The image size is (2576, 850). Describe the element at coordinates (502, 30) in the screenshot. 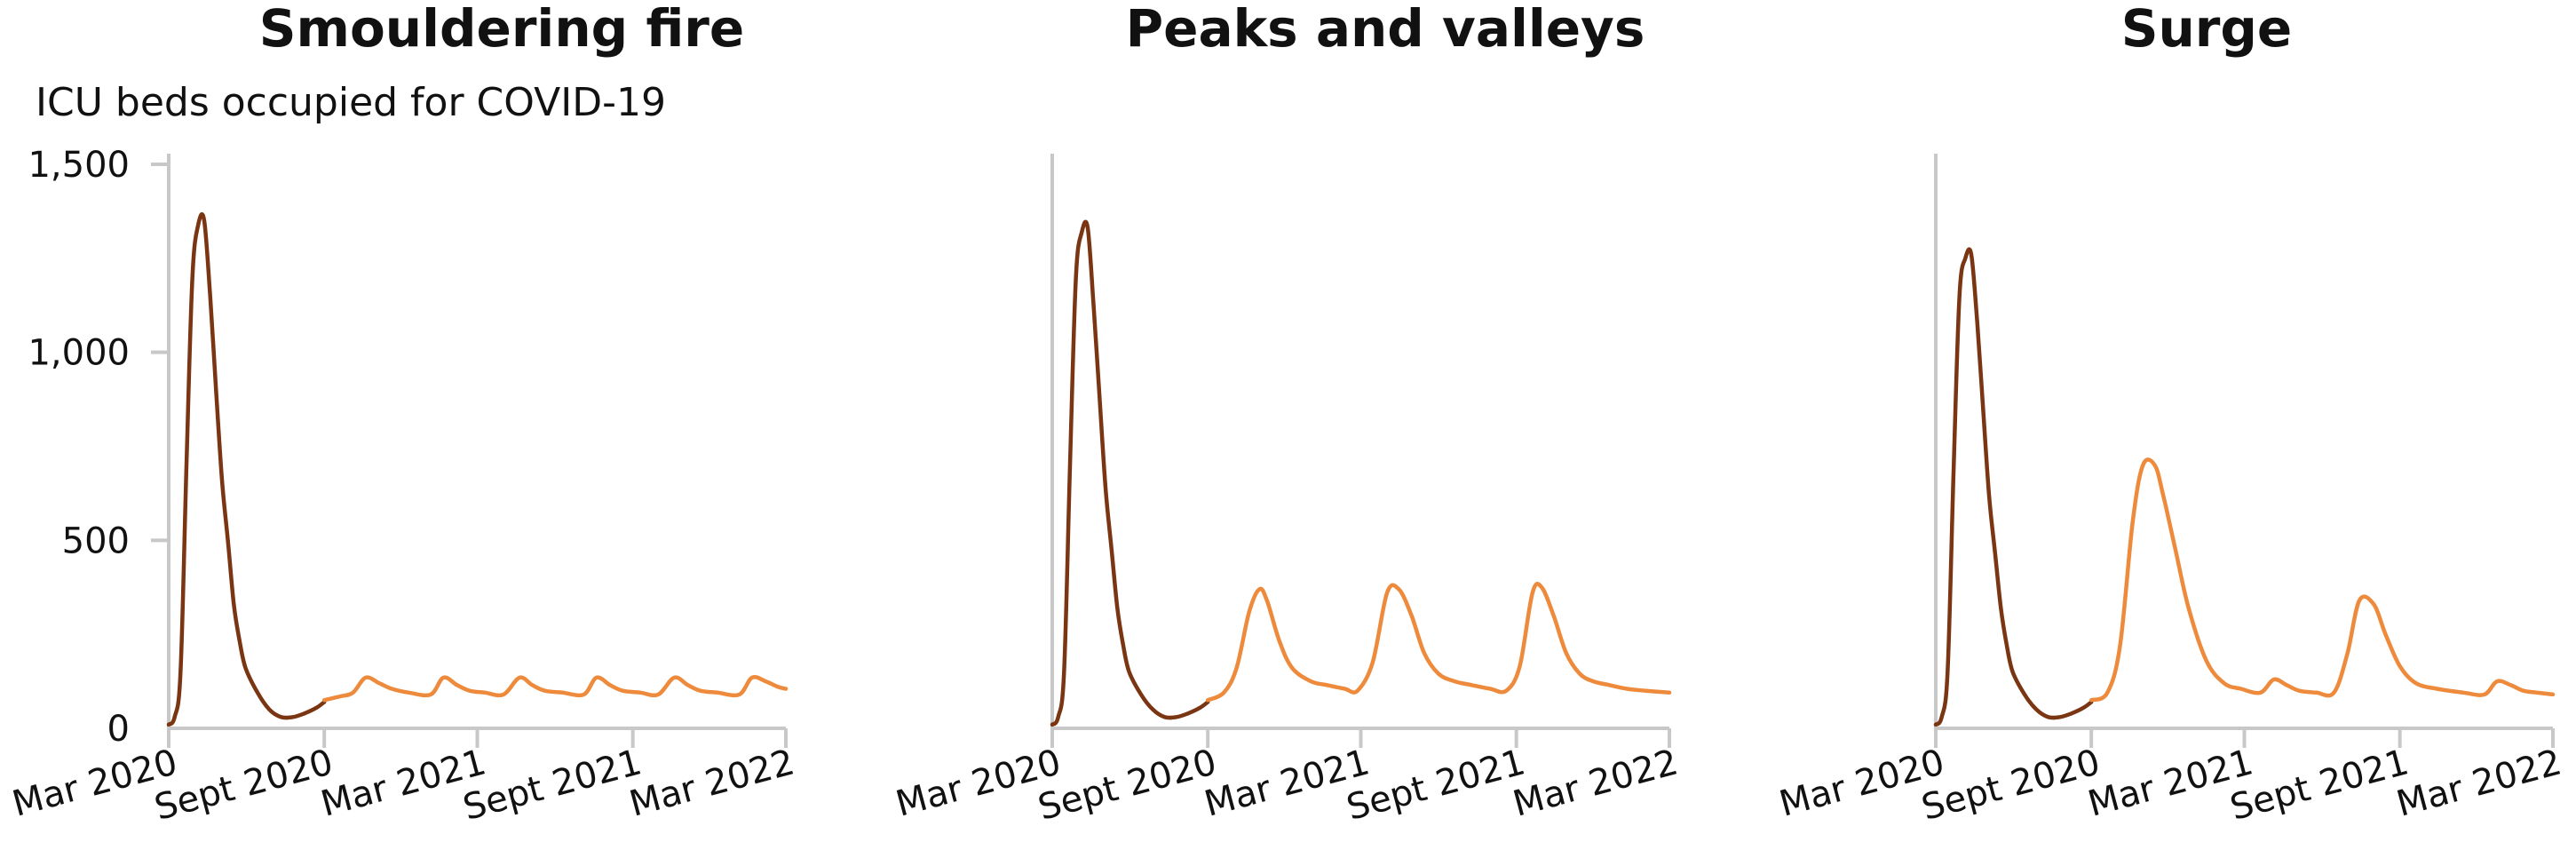

I see `chart-title: Smouldering fire` at that location.